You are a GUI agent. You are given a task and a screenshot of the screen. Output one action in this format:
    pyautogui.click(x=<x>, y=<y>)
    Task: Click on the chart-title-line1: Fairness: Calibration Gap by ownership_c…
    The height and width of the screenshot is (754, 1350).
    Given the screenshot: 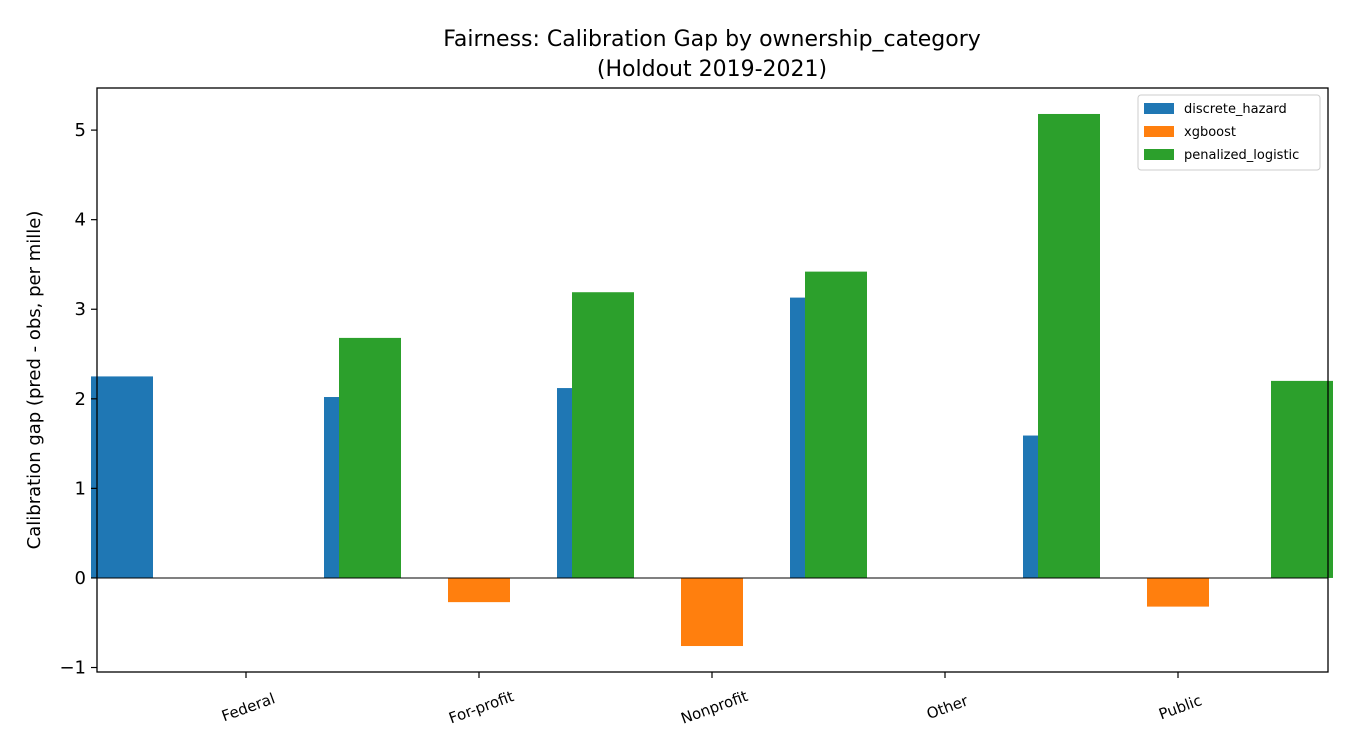 What is the action you would take?
    pyautogui.click(x=712, y=39)
    